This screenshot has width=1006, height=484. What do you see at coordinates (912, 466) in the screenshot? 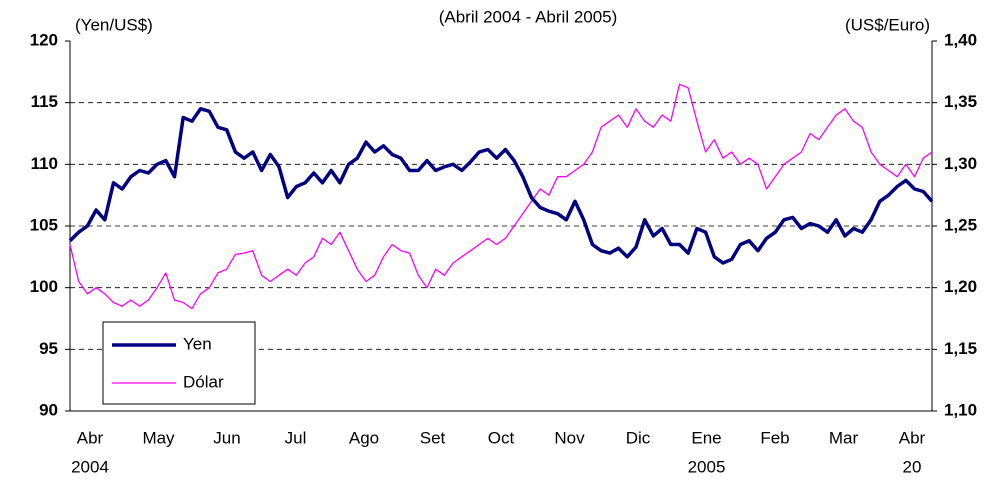
I see `x-tick-year: 20` at bounding box center [912, 466].